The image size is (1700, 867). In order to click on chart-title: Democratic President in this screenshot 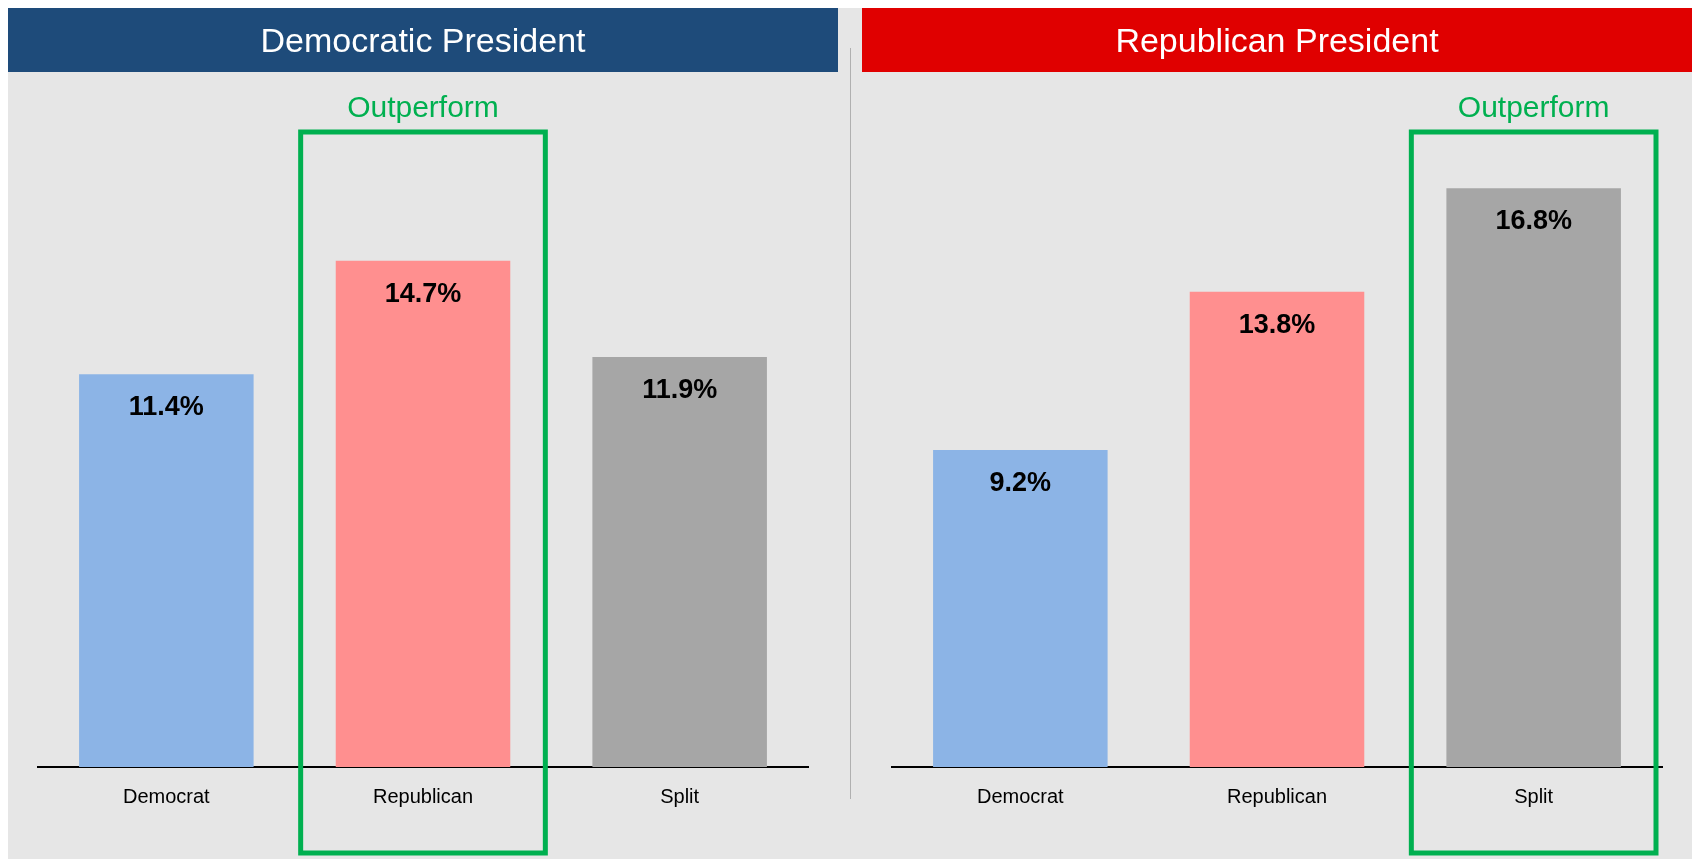, I will do `click(423, 40)`.